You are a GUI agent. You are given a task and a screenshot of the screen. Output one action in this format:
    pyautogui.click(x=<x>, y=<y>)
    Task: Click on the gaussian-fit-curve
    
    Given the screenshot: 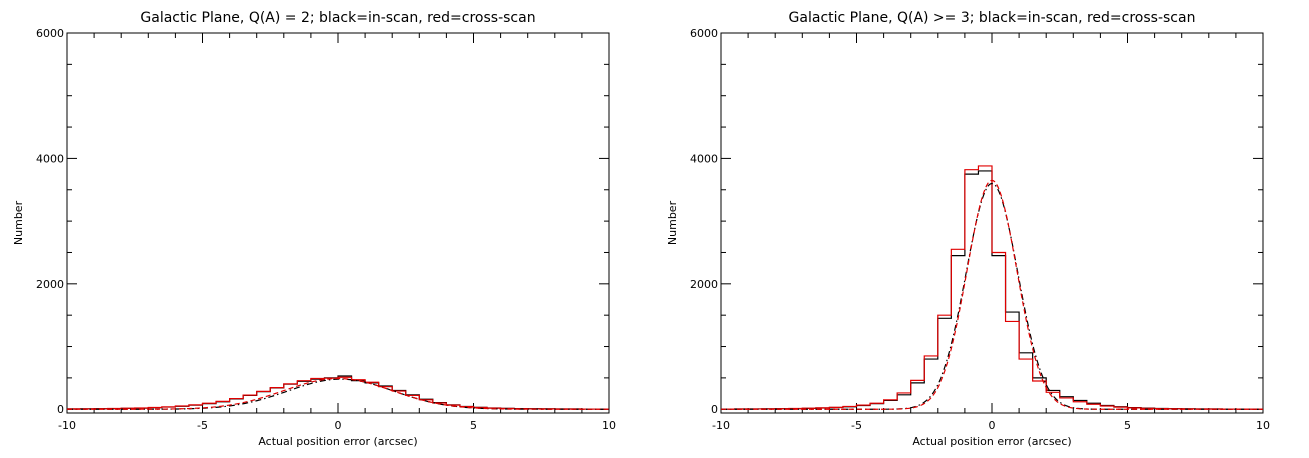 What is the action you would take?
    pyautogui.click(x=338, y=393)
    